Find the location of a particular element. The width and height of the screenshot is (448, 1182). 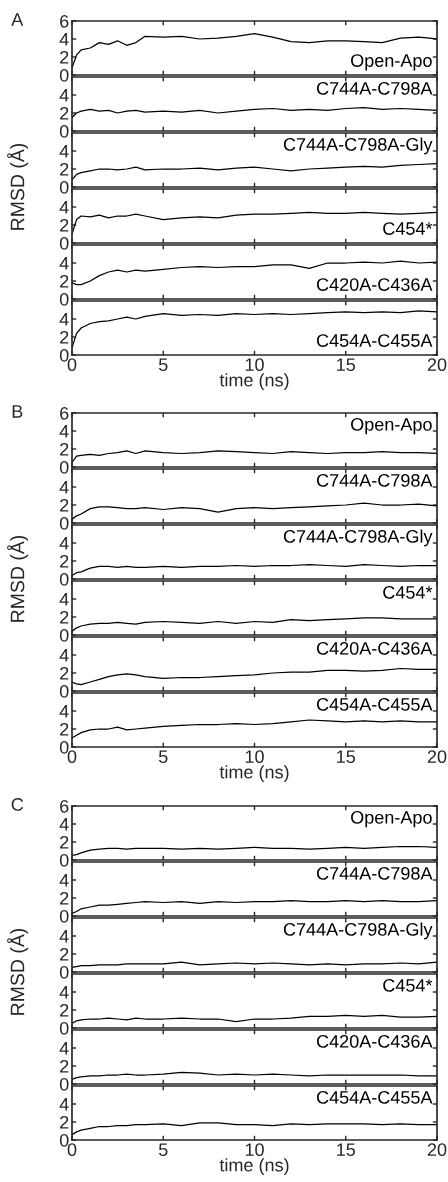

text: A is located at coordinates (17, 19).